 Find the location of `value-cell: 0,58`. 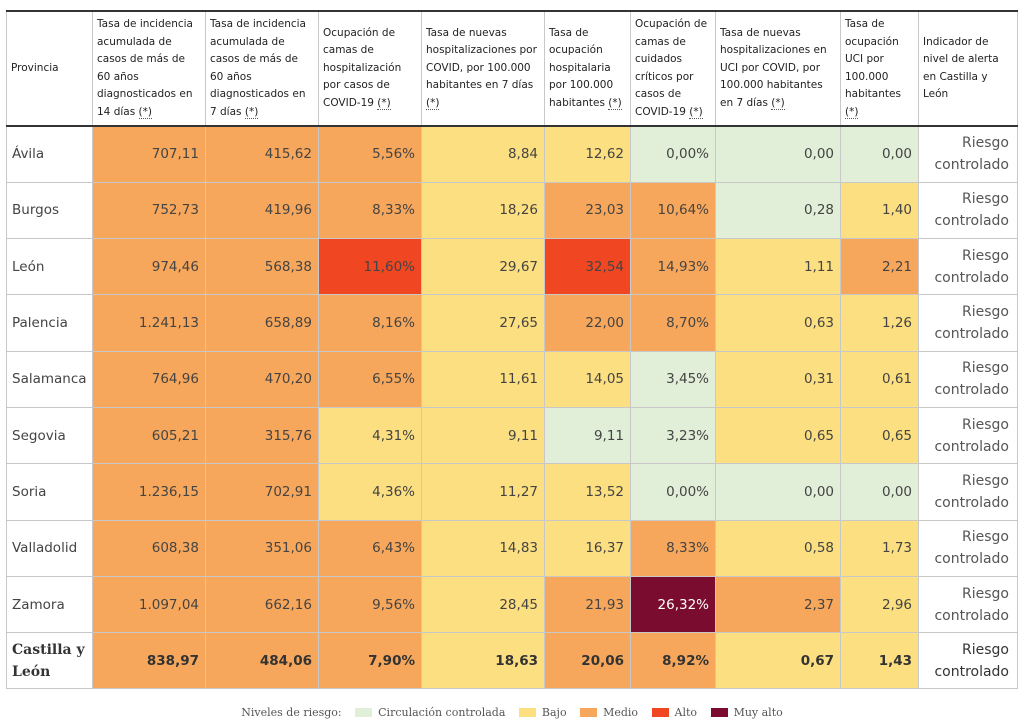

value-cell: 0,58 is located at coordinates (778, 548).